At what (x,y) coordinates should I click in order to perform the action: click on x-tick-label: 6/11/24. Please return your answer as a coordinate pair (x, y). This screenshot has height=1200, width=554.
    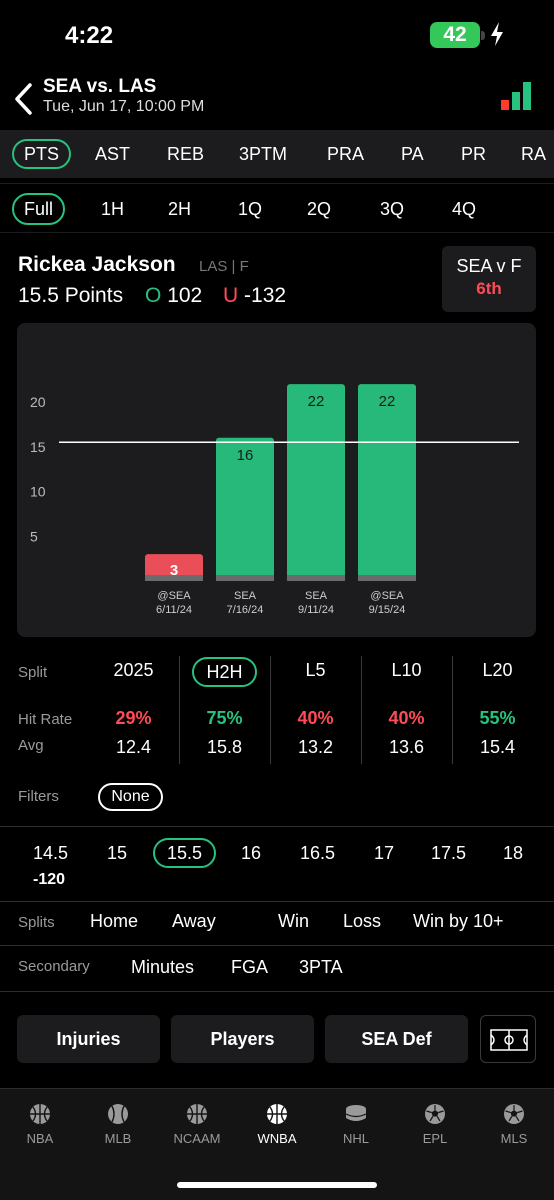
    Looking at the image, I should click on (174, 610).